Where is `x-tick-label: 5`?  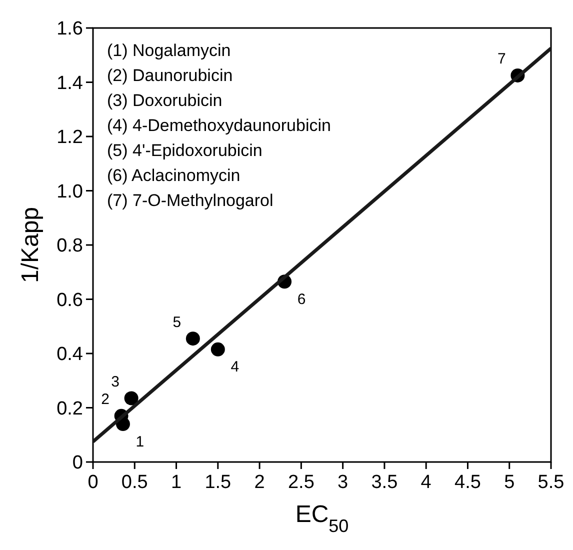 x-tick-label: 5 is located at coordinates (509, 482).